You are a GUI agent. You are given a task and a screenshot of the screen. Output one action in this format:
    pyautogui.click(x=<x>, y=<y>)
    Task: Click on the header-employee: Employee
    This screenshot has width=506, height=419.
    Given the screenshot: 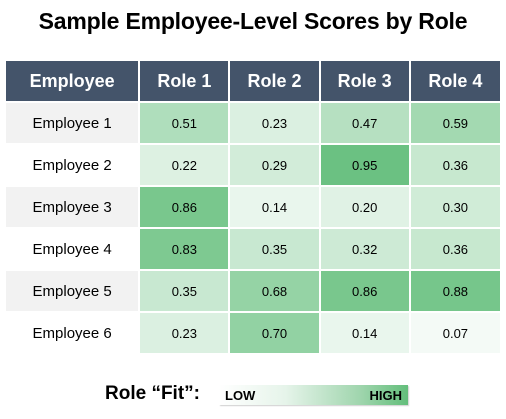 What is the action you would take?
    pyautogui.click(x=73, y=81)
    